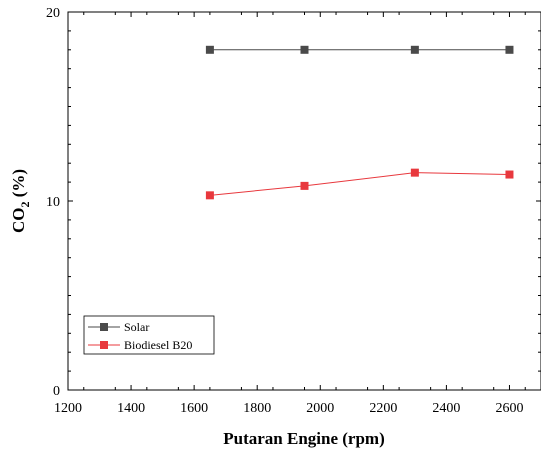 This screenshot has height=454, width=541. What do you see at coordinates (509, 408) in the screenshot?
I see `x-tick-label: 2600` at bounding box center [509, 408].